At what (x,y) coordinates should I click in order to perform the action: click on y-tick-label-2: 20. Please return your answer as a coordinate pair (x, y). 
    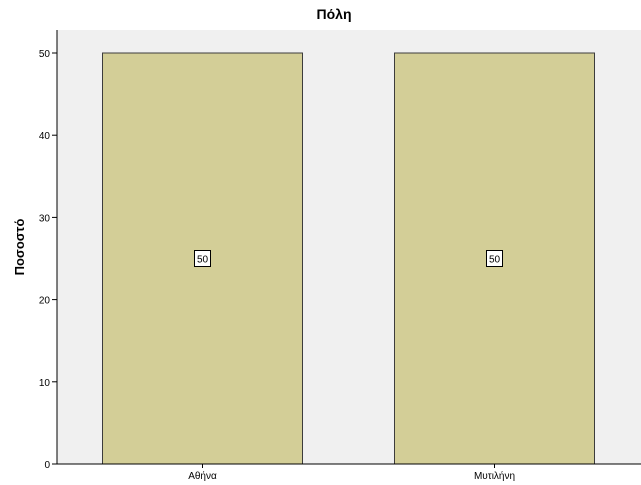
    Looking at the image, I should click on (45, 301).